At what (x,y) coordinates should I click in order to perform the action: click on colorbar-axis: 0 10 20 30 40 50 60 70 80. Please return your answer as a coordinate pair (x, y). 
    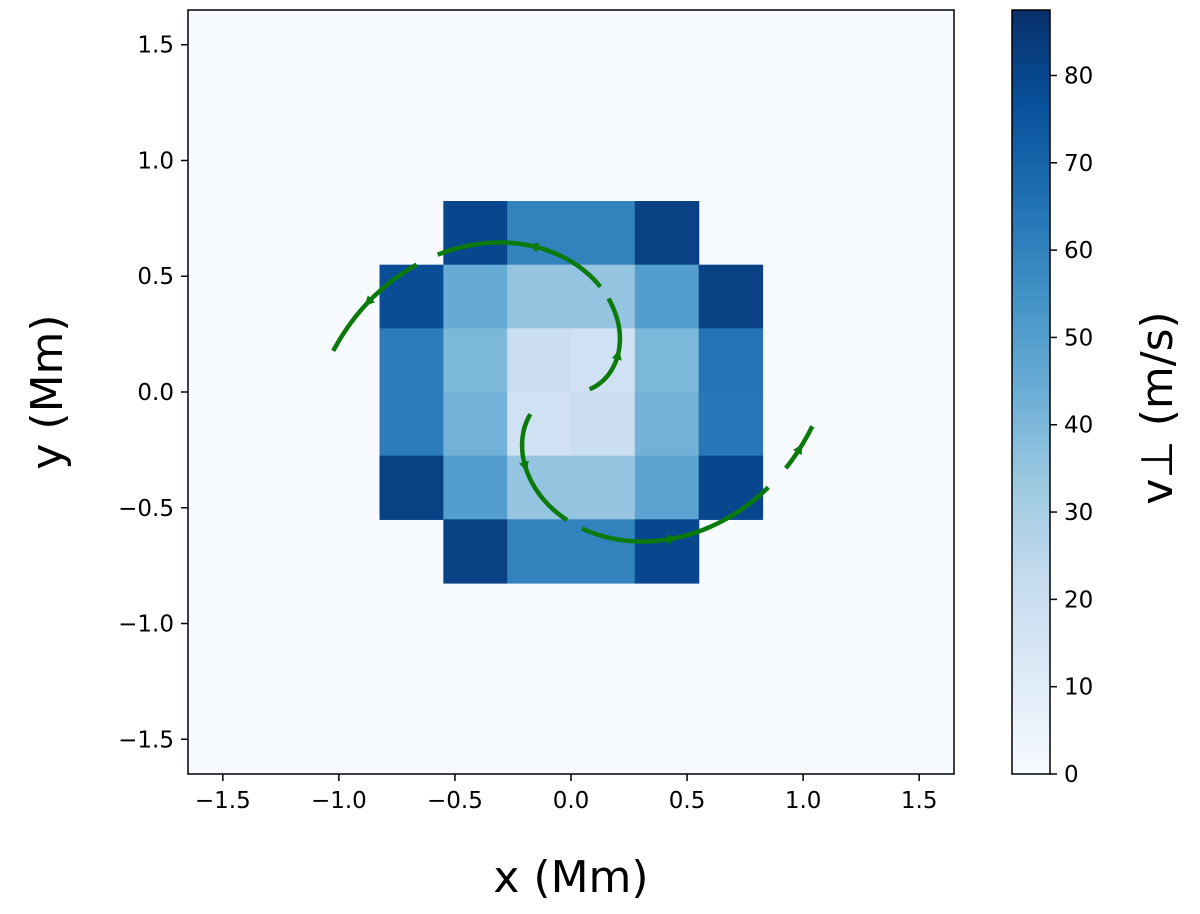
    Looking at the image, I should click on (1071, 425).